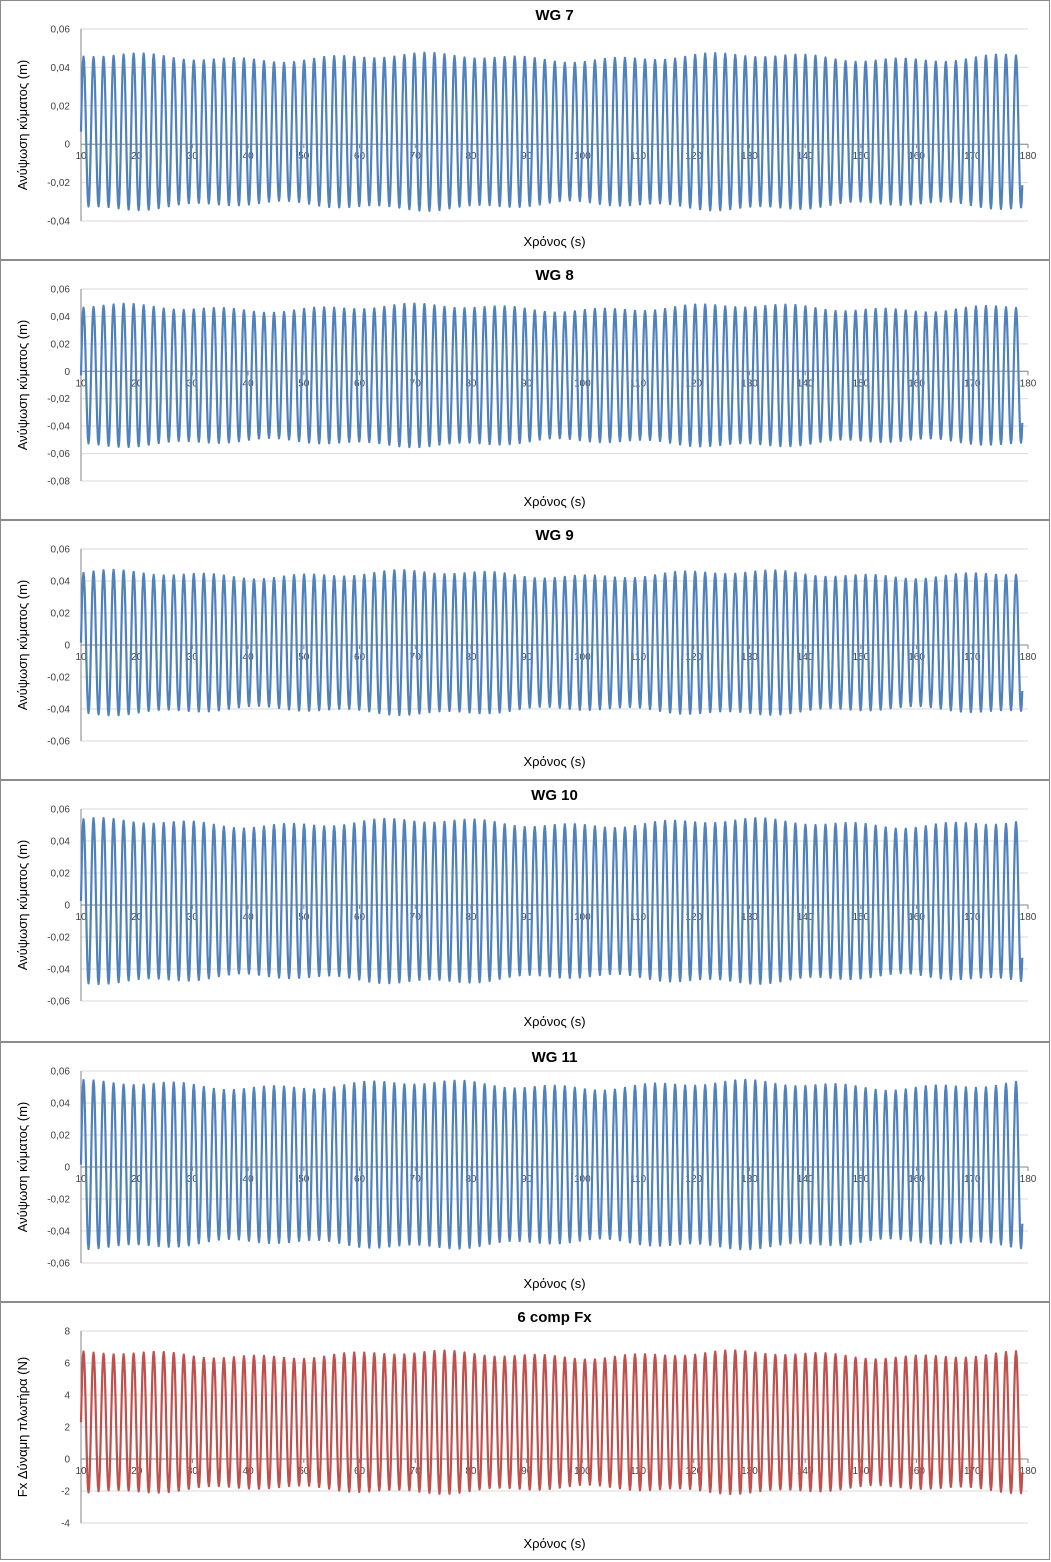 This screenshot has width=1051, height=1562. I want to click on chart-title: WG 9, so click(554, 535).